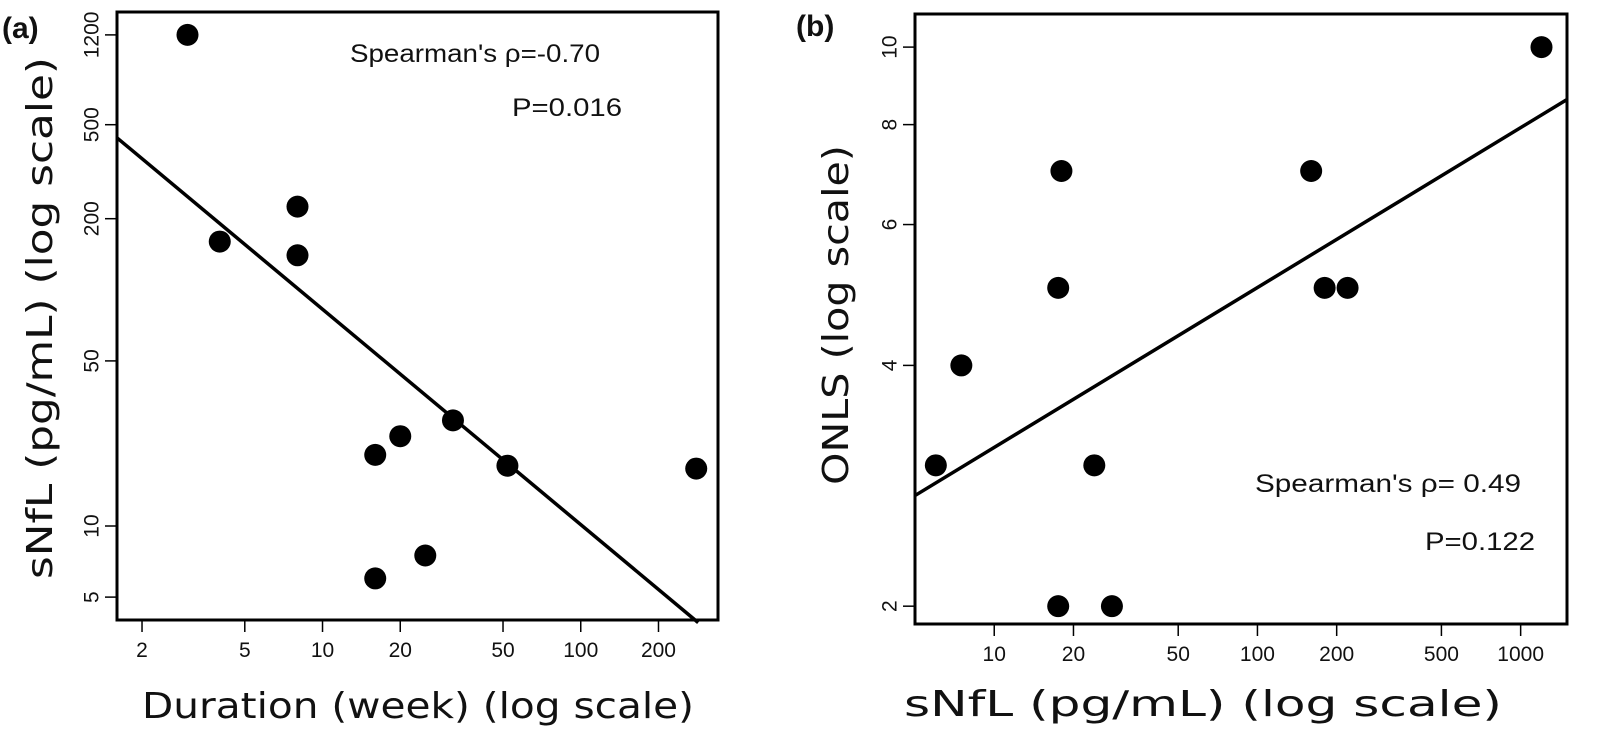 This screenshot has height=753, width=1612. What do you see at coordinates (92, 124) in the screenshot?
I see `y-tick-label: 500` at bounding box center [92, 124].